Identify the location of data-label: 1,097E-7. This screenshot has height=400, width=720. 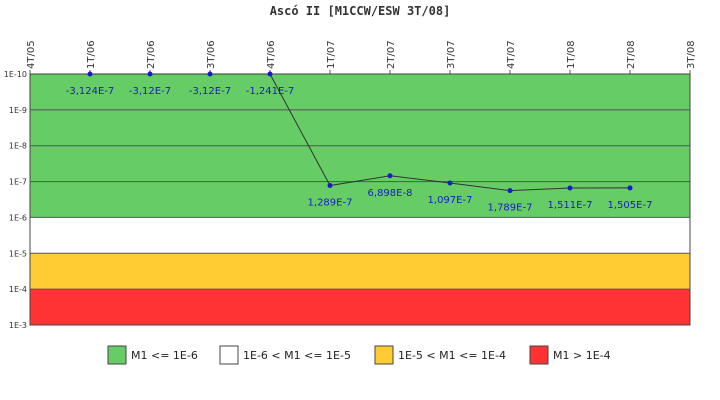
(450, 200).